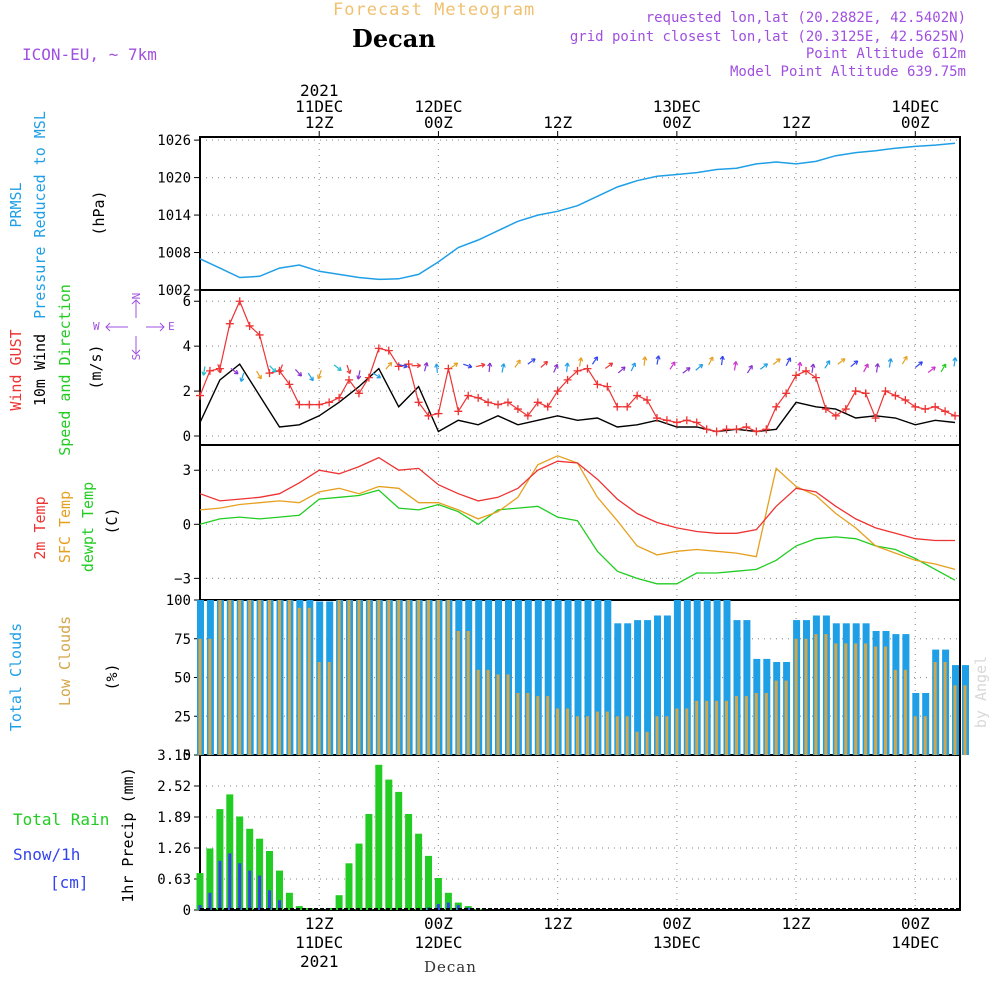 The width and height of the screenshot is (1000, 1000). What do you see at coordinates (847, 72) in the screenshot?
I see `model-altitude: Model Point Altitude 639.75m` at bounding box center [847, 72].